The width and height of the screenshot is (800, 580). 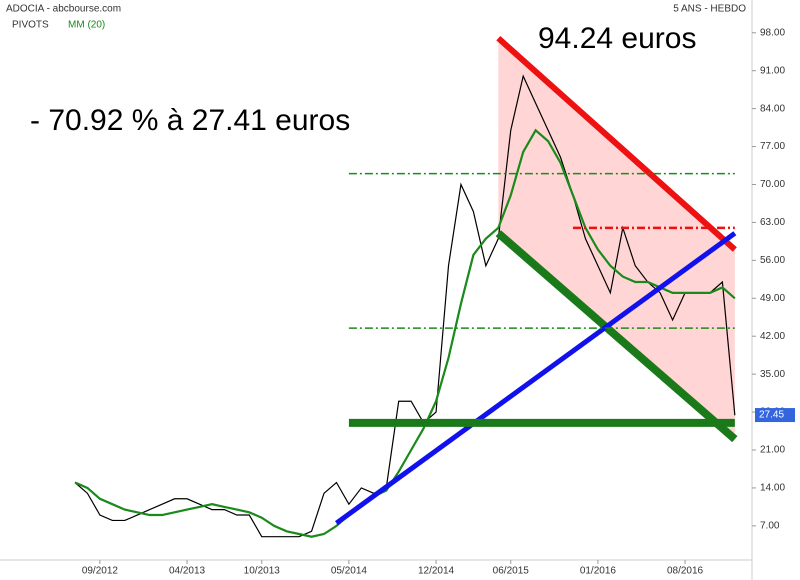 What do you see at coordinates (770, 526) in the screenshot?
I see `y-tick-label: 7.00` at bounding box center [770, 526].